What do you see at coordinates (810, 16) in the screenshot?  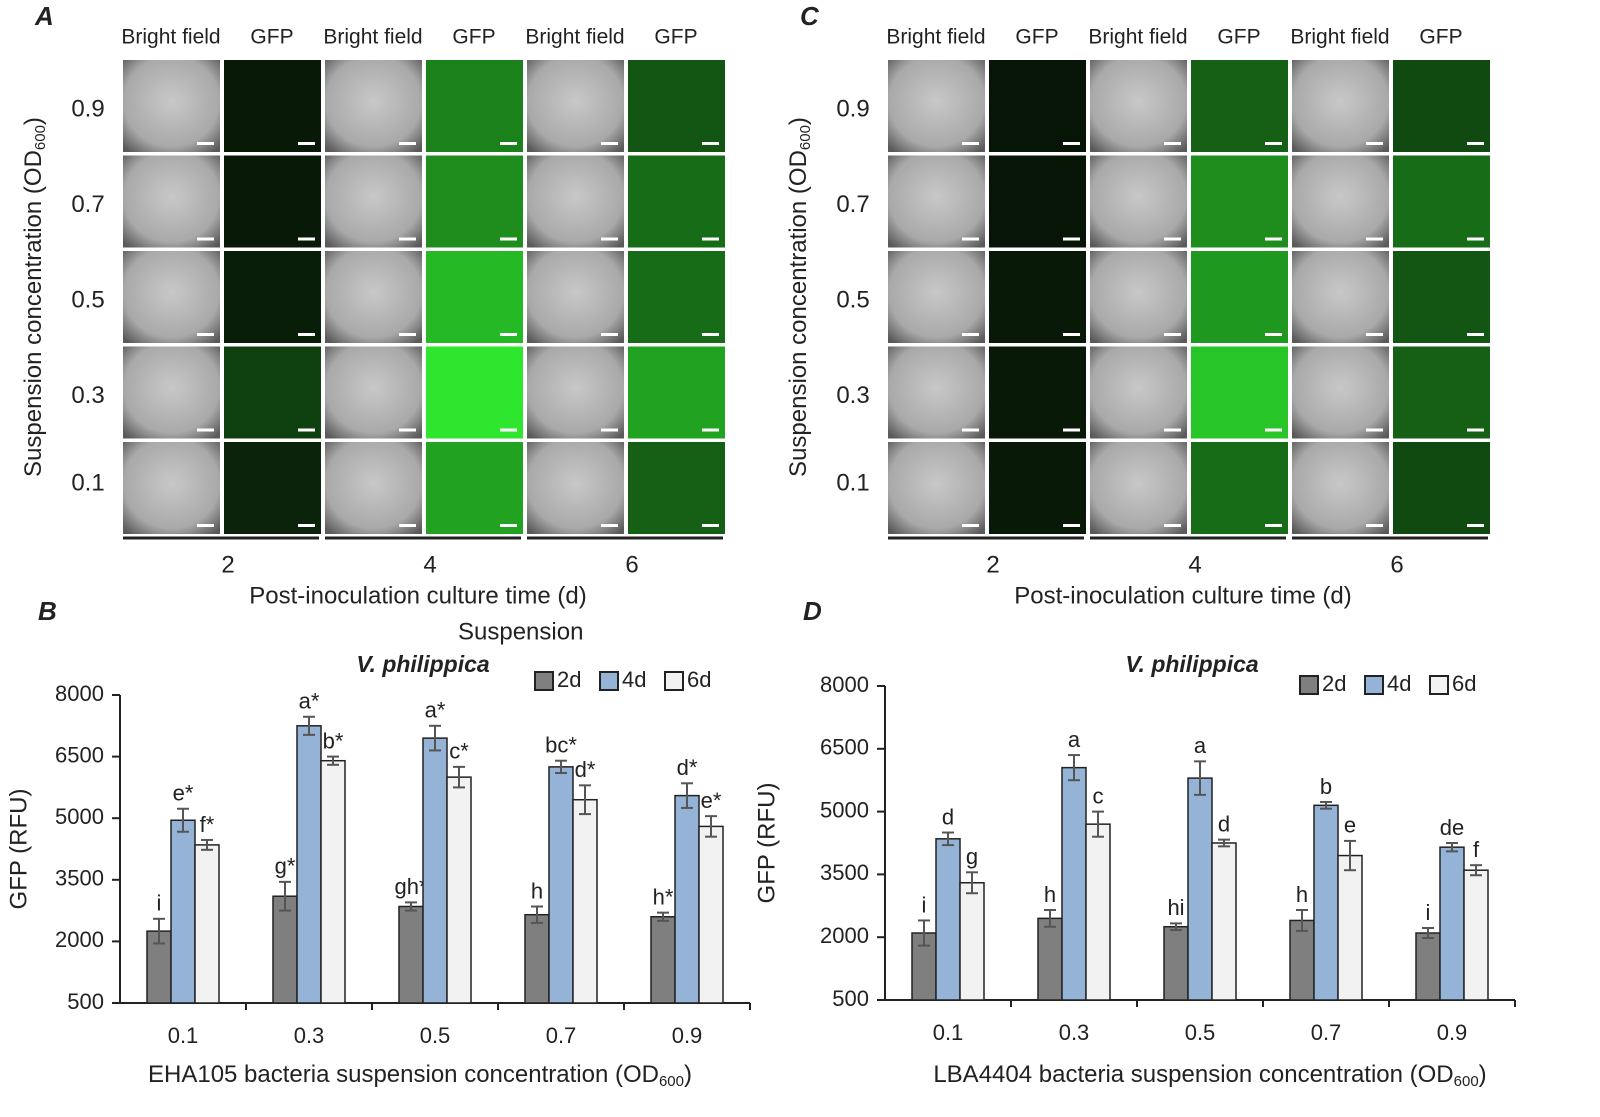 I see `panel-letter: C` at bounding box center [810, 16].